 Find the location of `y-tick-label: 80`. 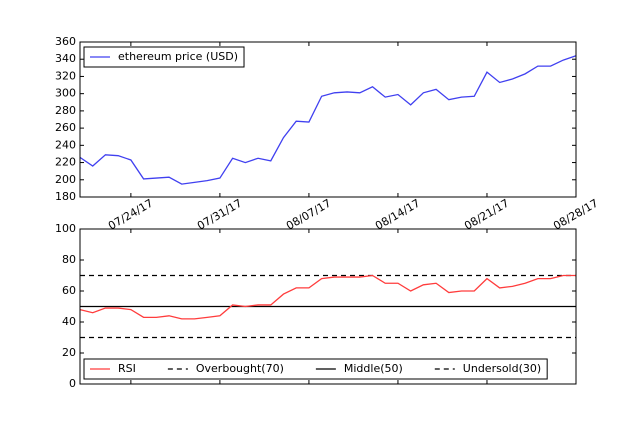

y-tick-label: 80 is located at coordinates (69, 259).